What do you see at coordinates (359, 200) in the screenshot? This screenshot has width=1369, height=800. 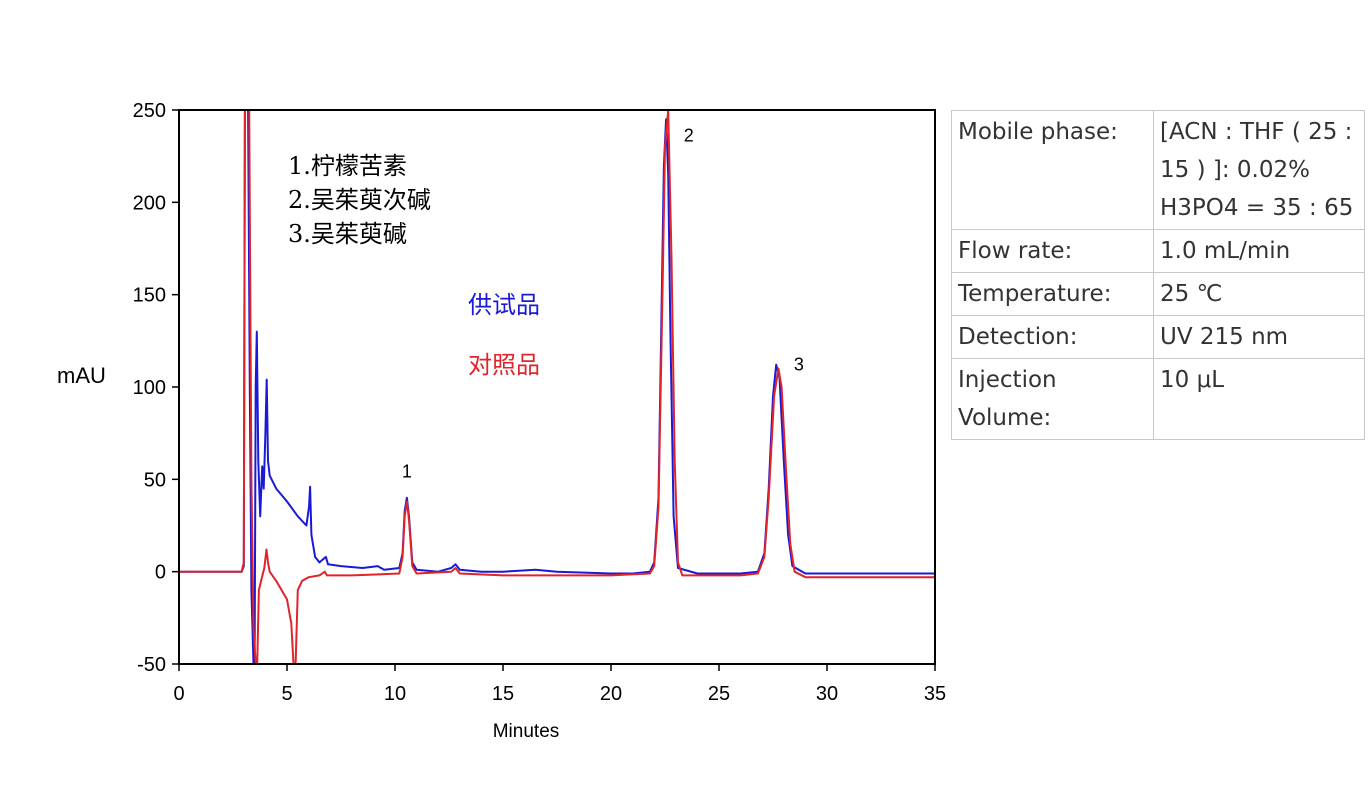 I see `compound-2: 2.吴茱萸次碱` at bounding box center [359, 200].